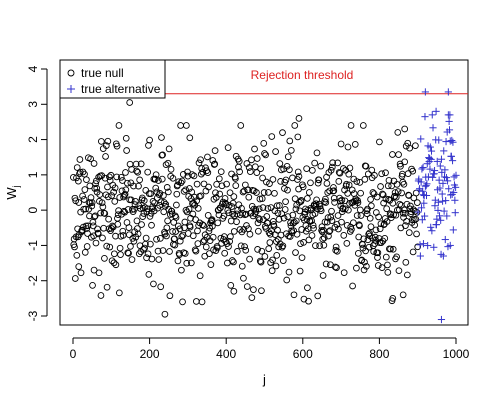  Describe the element at coordinates (379, 354) in the screenshot. I see `x-tick-label: 800` at that location.